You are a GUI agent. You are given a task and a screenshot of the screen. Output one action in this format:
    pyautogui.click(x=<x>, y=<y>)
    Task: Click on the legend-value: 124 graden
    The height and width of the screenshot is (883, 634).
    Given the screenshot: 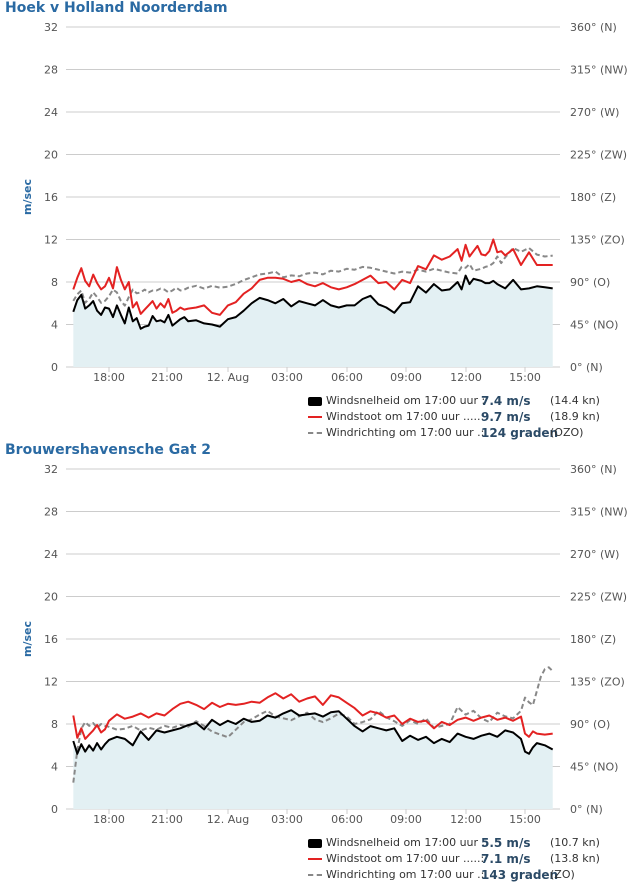 What is the action you would take?
    pyautogui.click(x=520, y=433)
    